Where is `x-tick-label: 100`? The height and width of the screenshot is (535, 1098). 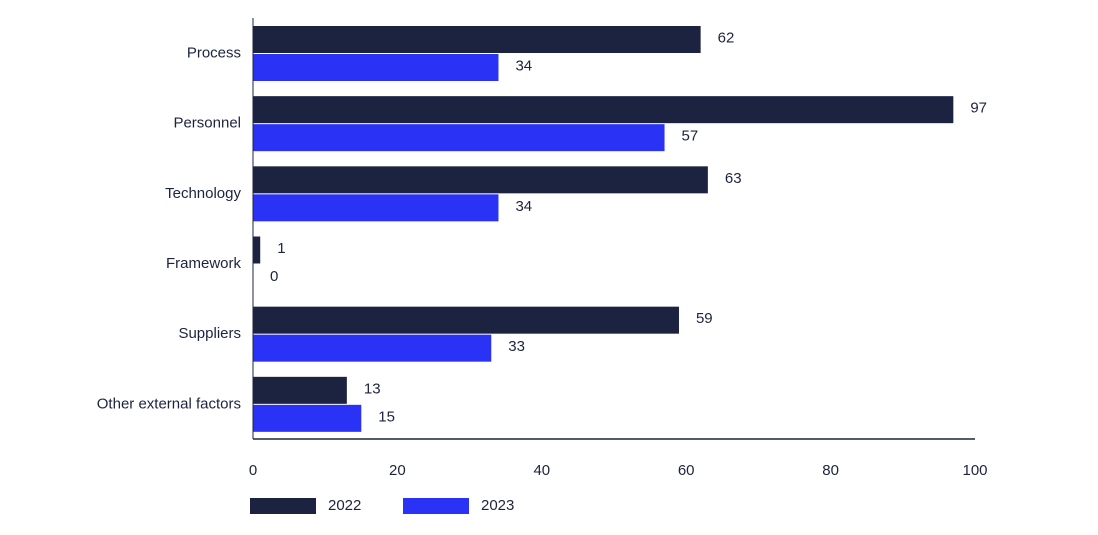 x-tick-label: 100 is located at coordinates (974, 470).